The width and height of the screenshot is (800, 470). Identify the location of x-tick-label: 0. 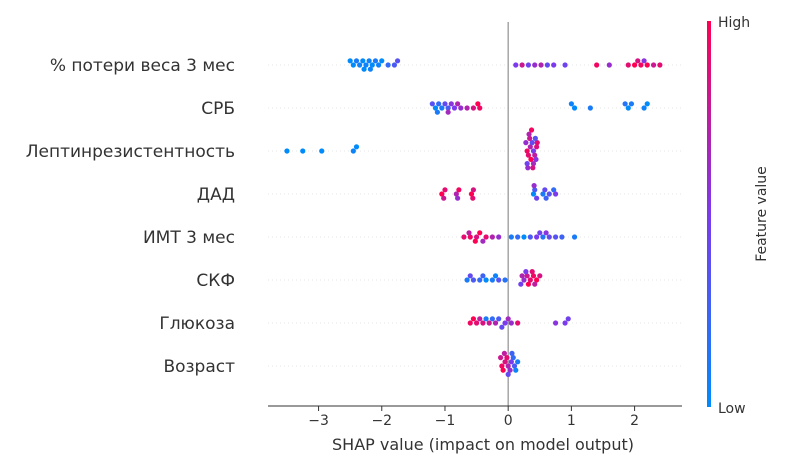
(508, 421).